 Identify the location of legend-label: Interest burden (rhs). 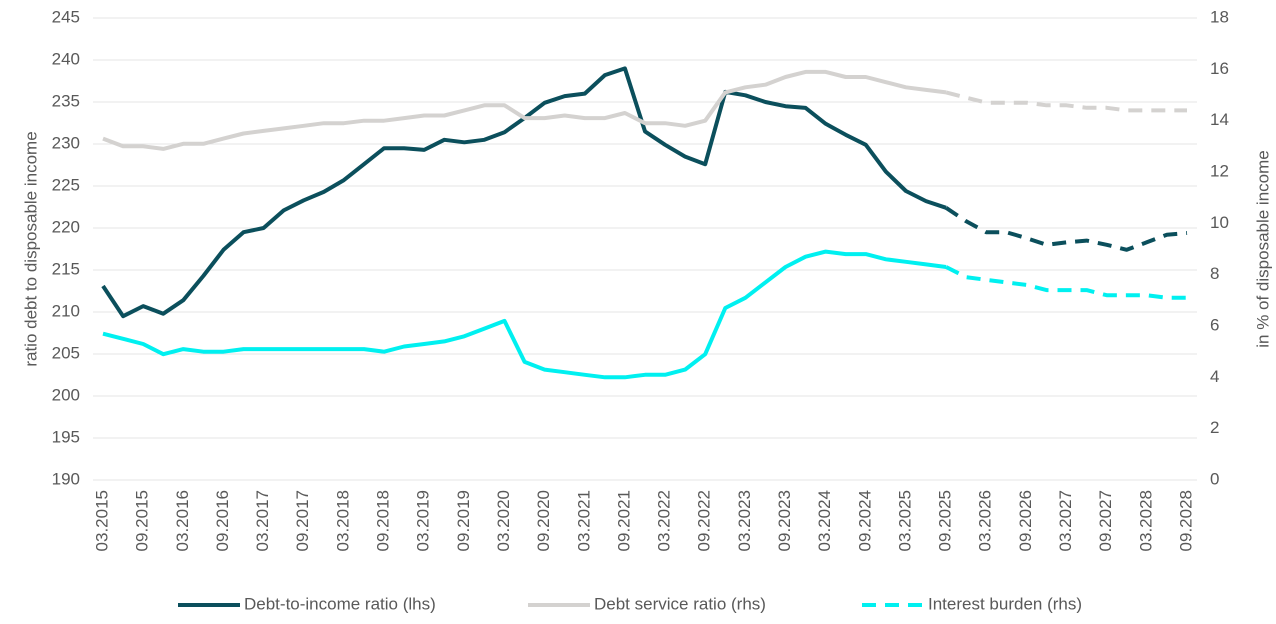
(1005, 603).